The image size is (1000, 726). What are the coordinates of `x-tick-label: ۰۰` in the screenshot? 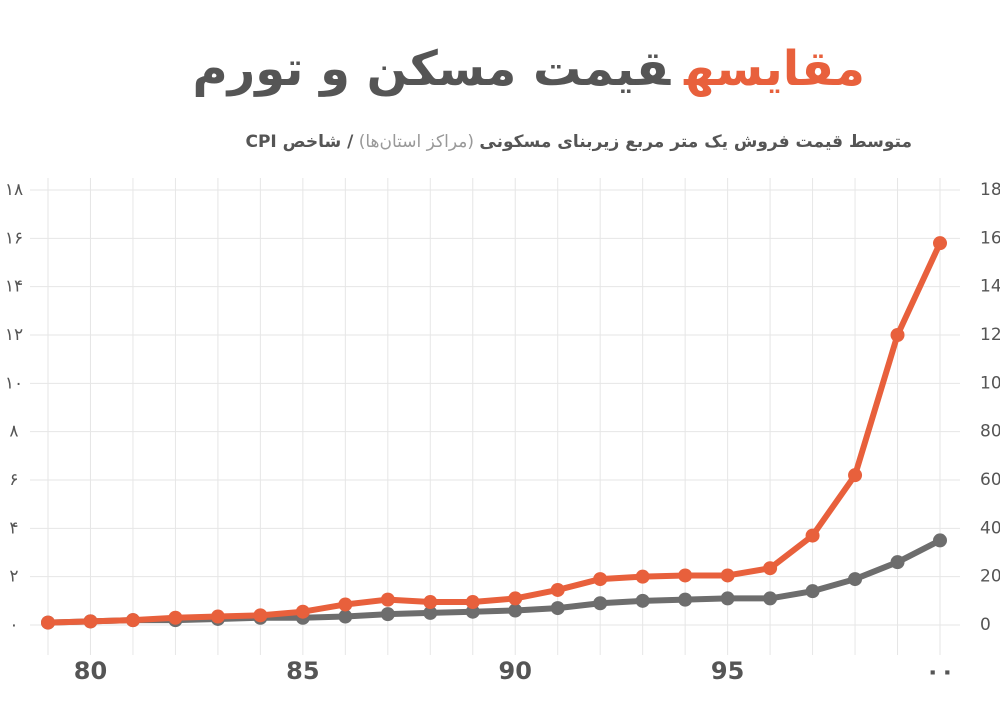 It's located at (939, 671).